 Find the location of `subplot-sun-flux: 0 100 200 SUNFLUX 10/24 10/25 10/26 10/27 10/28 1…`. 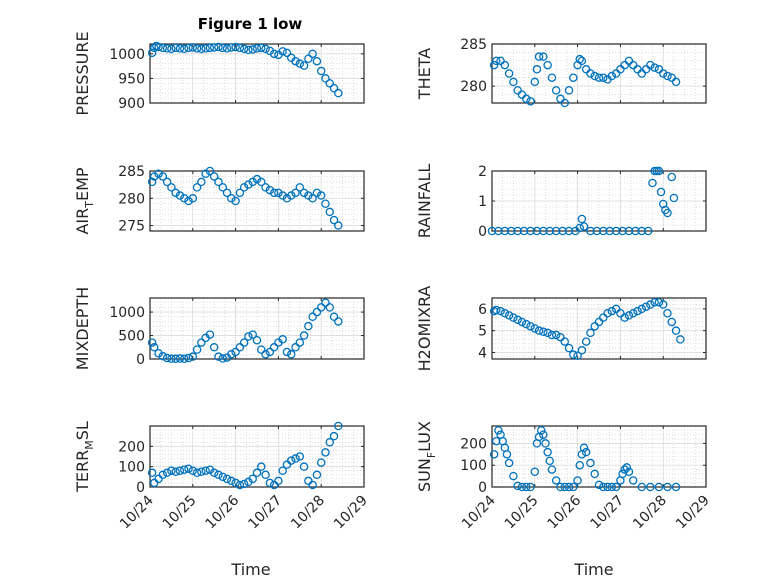

subplot-sun-flux: 0 100 200 SUNFLUX 10/24 10/25 10/26 10/27 10/28 1… is located at coordinates (564, 476).